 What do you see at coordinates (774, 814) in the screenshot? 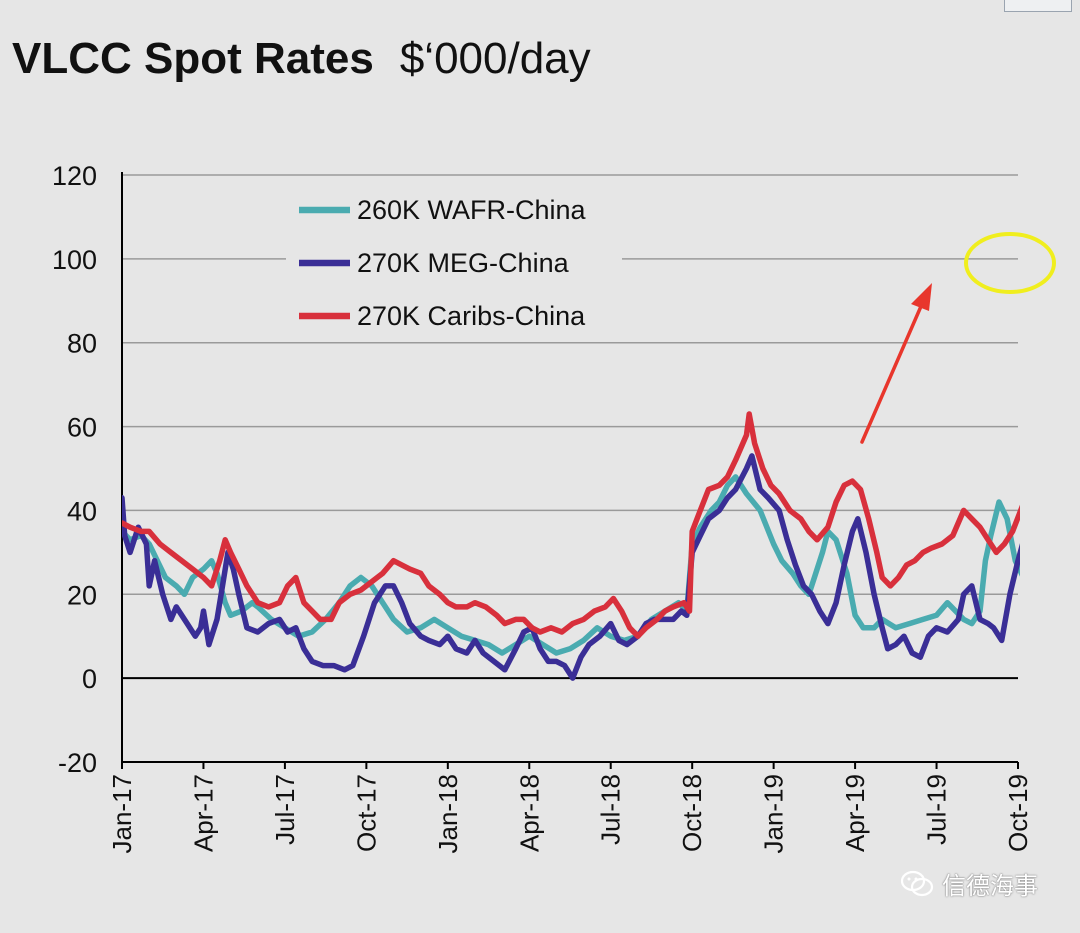
I see `x-tick-label: Jan-19` at bounding box center [774, 814].